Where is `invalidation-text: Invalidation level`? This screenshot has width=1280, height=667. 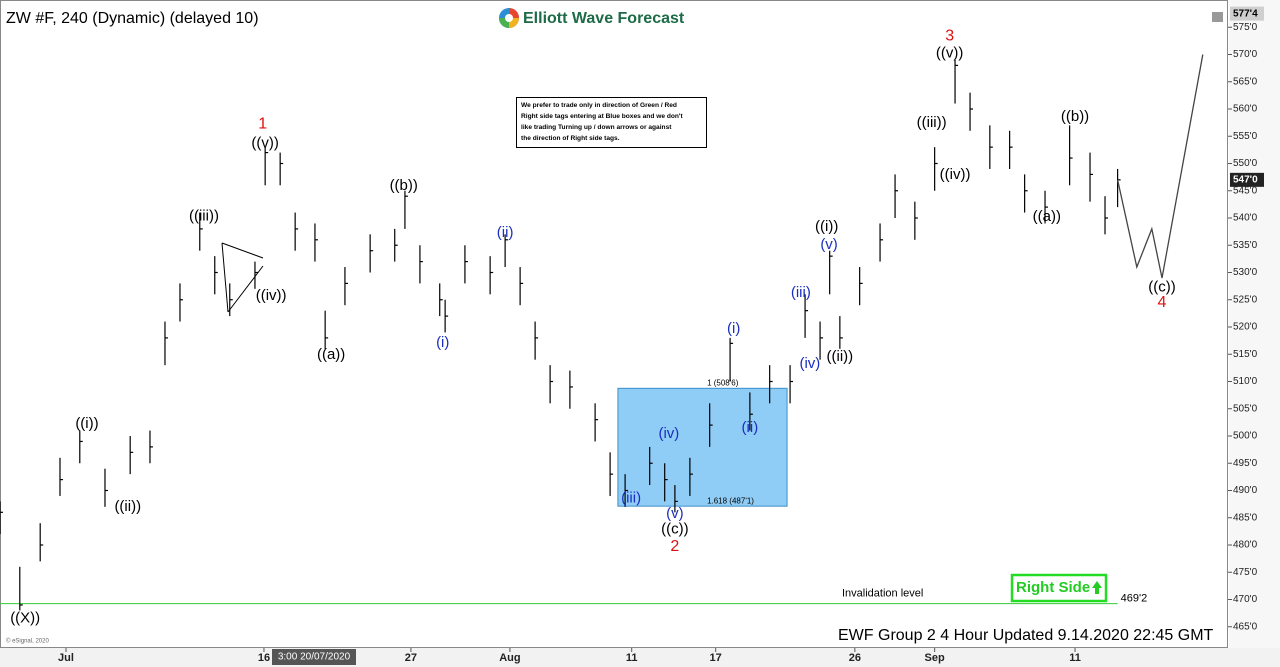 invalidation-text: Invalidation level is located at coordinates (882, 593).